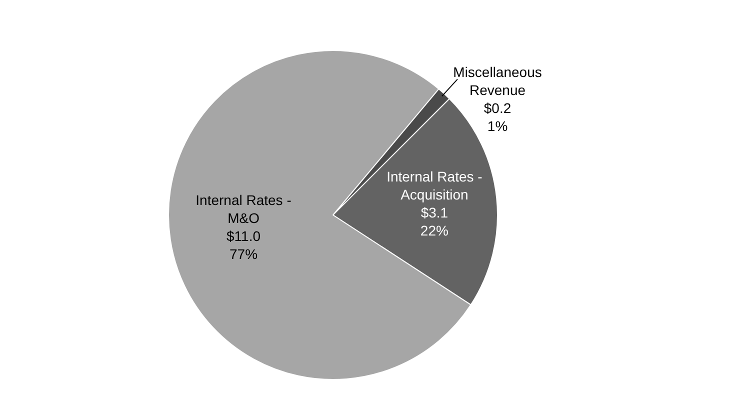 This screenshot has height=400, width=746. Describe the element at coordinates (434, 221) in the screenshot. I see `data-label: $3.1 22%` at that location.